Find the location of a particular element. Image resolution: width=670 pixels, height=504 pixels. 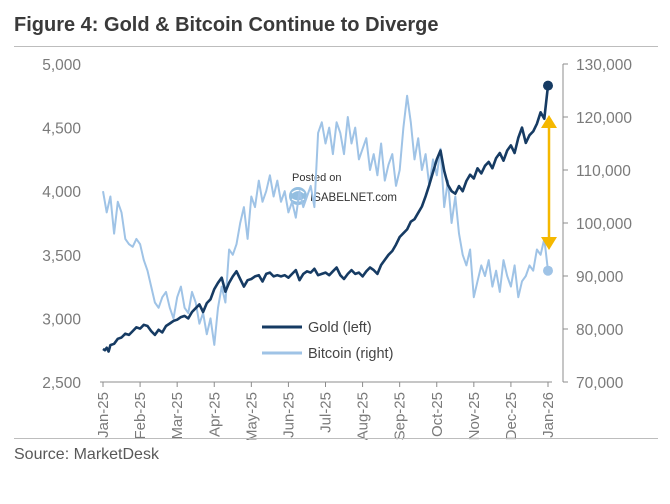

y-left-tick-label: 2,500 is located at coordinates (61, 383).